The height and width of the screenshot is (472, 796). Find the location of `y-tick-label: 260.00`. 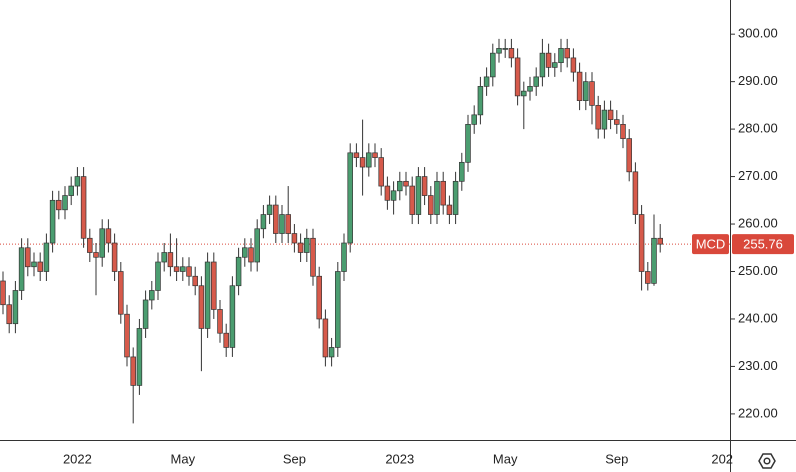

y-tick-label: 260.00 is located at coordinates (758, 222).